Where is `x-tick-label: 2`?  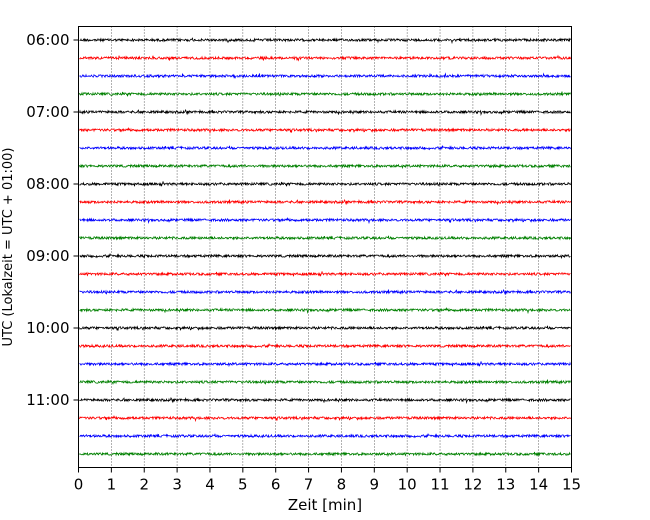
x-tick-label: 2 is located at coordinates (144, 485).